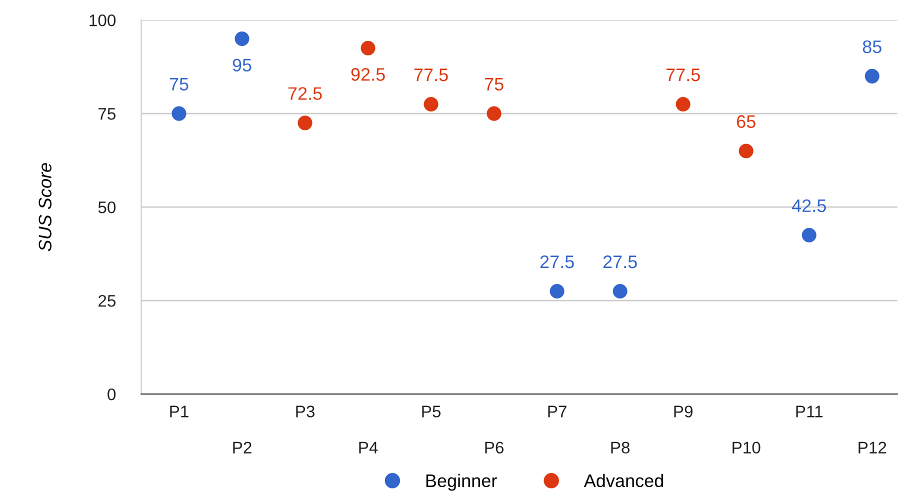  Describe the element at coordinates (179, 412) in the screenshot. I see `x-tick-label: P1` at that location.